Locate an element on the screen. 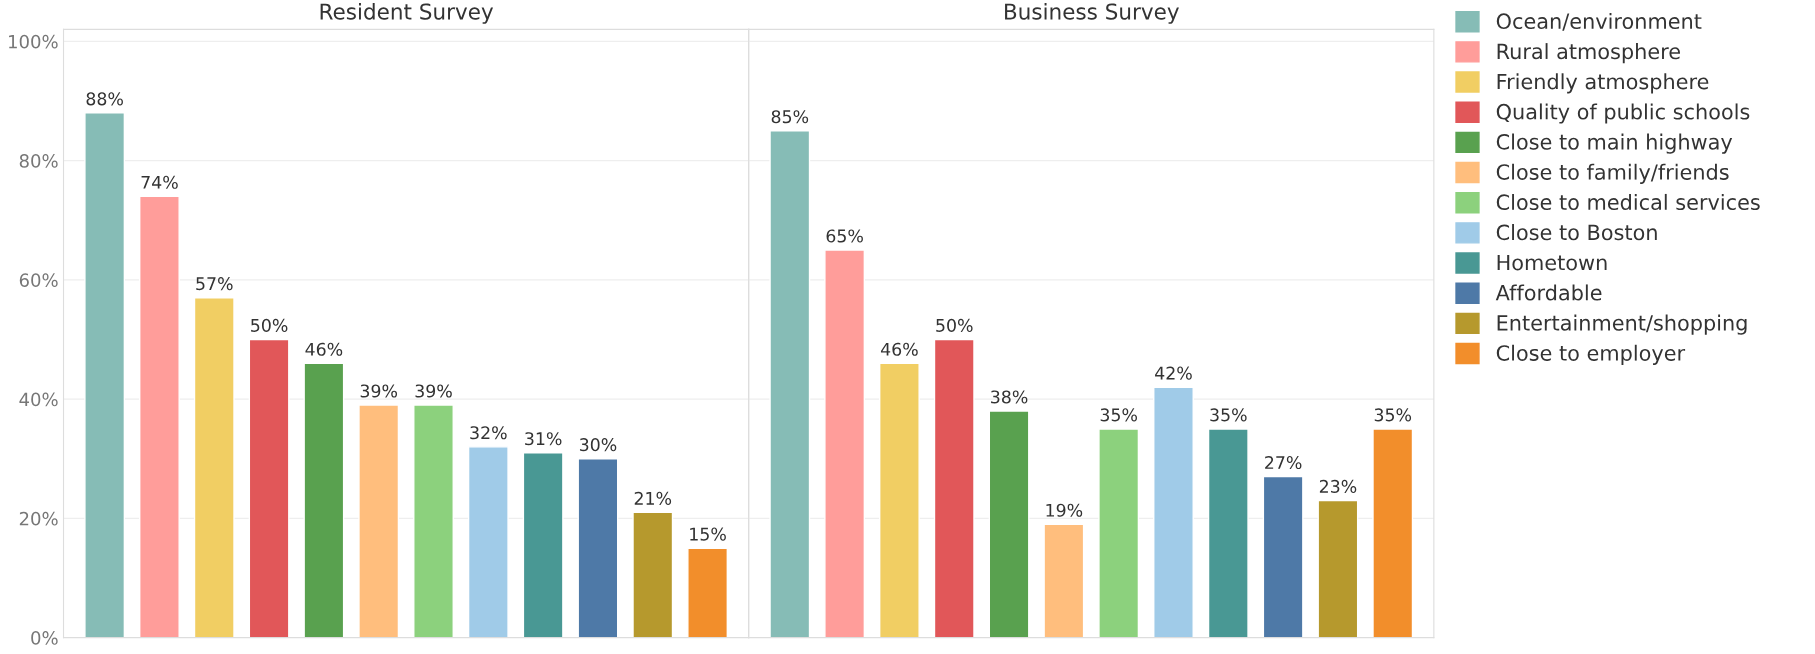 This screenshot has height=654, width=1815. data-label: 31% is located at coordinates (543, 439).